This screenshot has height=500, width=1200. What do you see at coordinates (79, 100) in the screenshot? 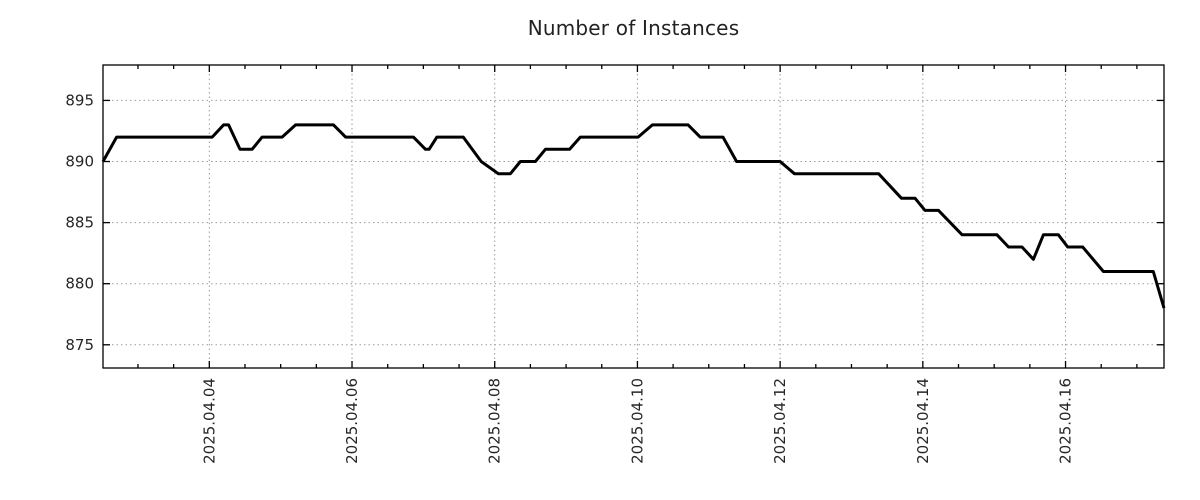
I see `y-tick-label: 895` at bounding box center [79, 100].